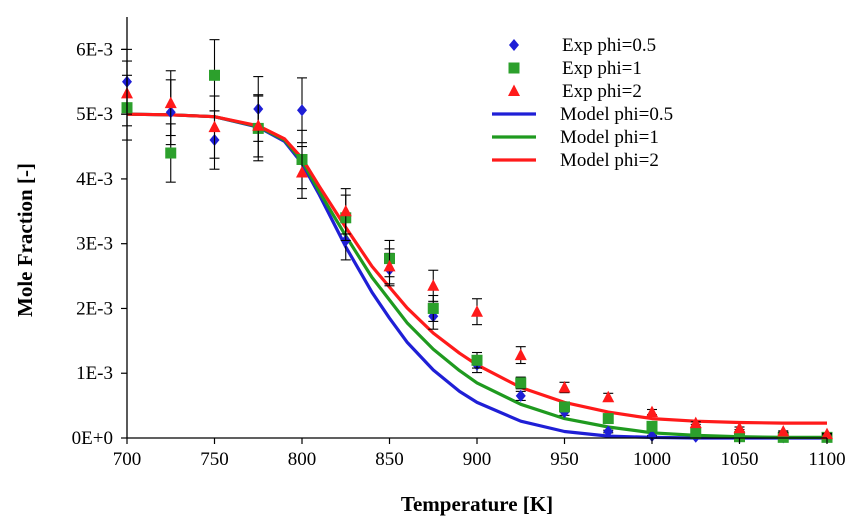  I want to click on legend-label-model-phi-2: Model phi=2, so click(609, 160).